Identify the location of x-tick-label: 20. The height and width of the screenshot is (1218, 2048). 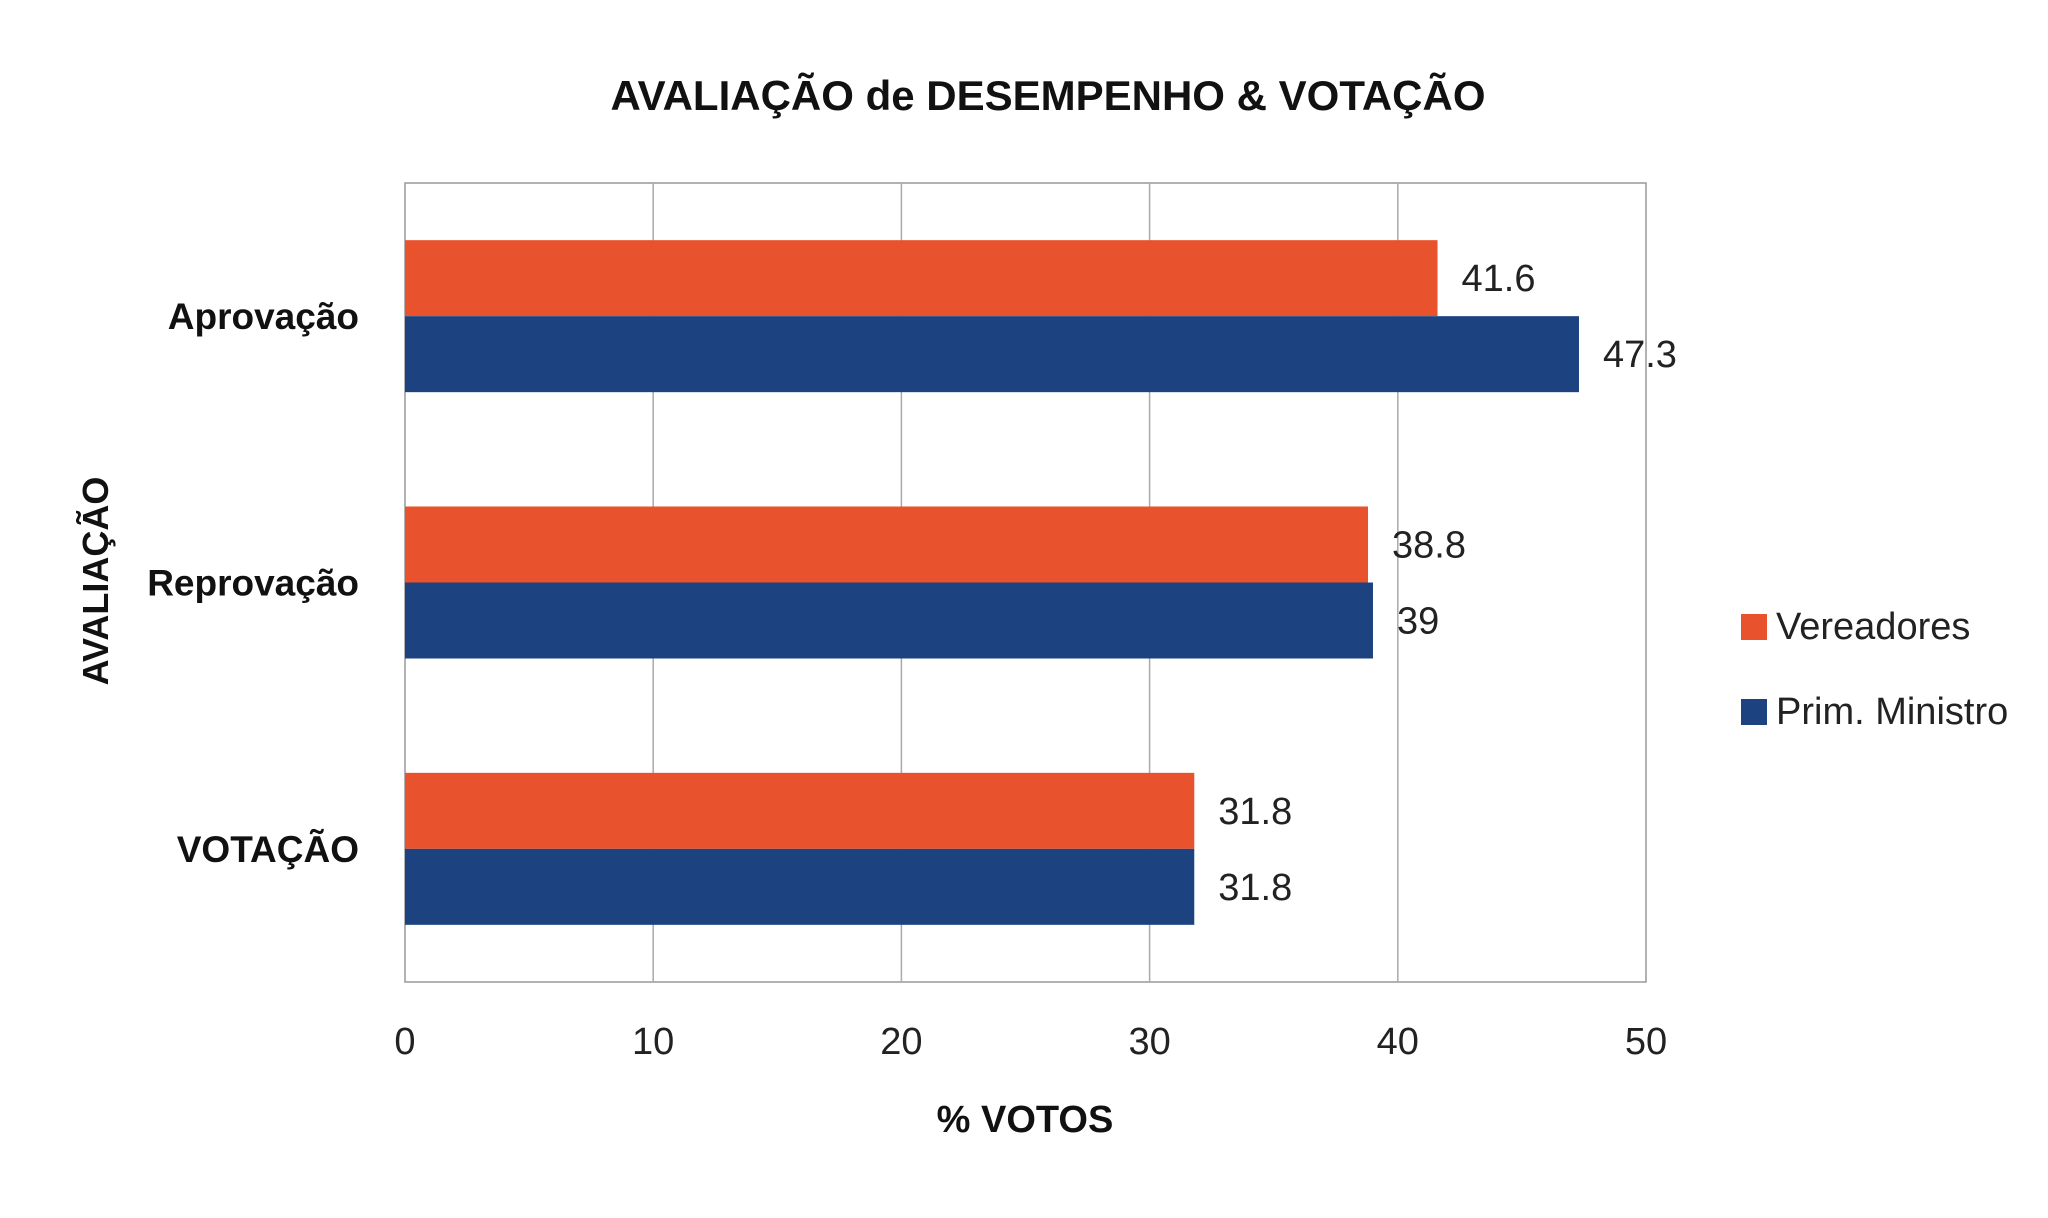
(901, 1042).